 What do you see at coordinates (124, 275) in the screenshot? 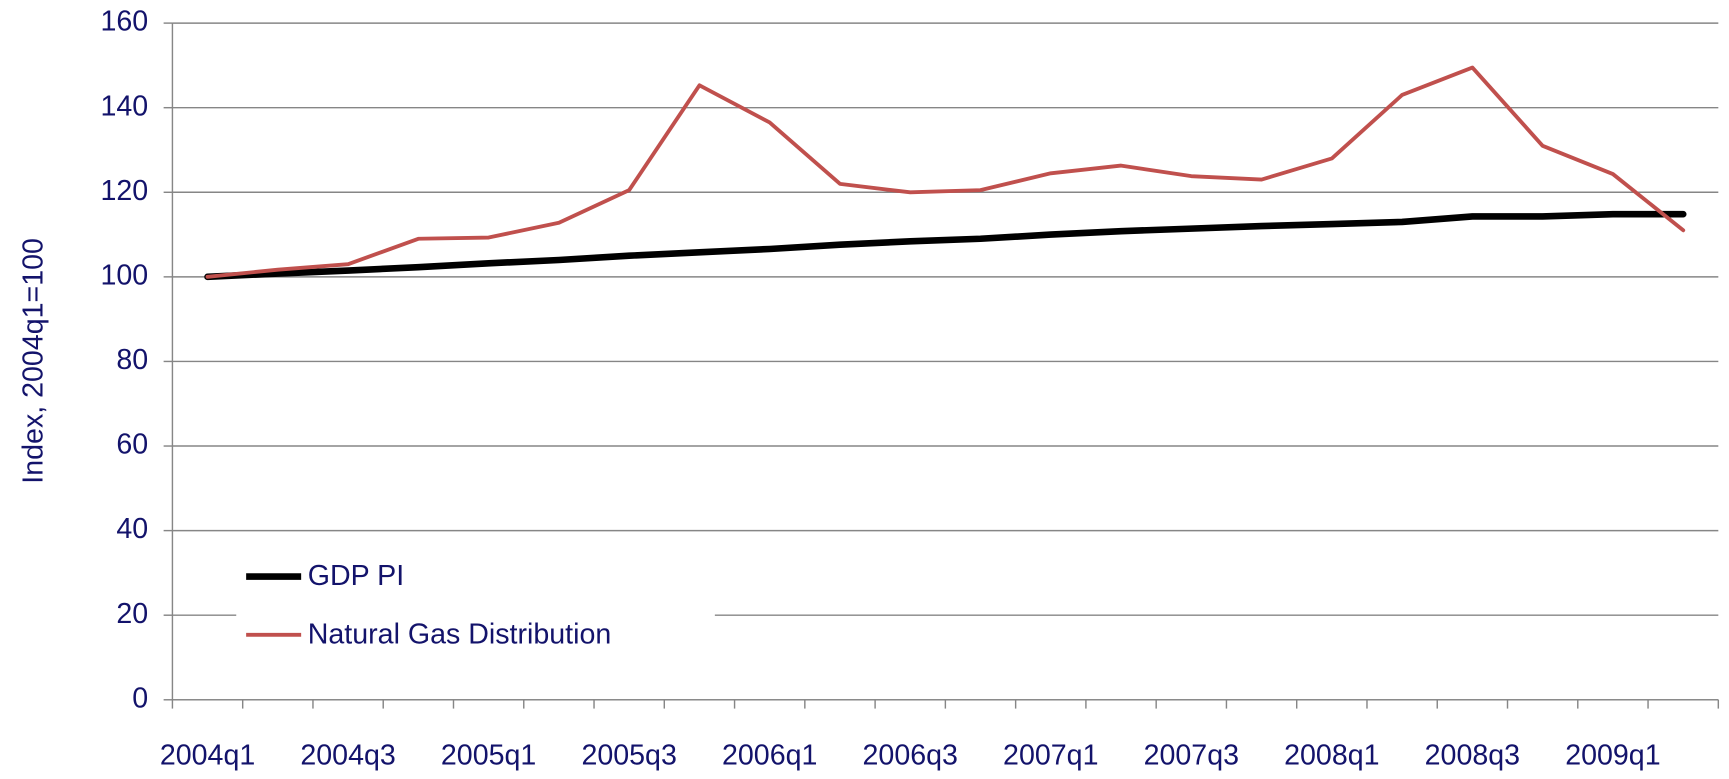
I see `y-tick-label: 100` at bounding box center [124, 275].